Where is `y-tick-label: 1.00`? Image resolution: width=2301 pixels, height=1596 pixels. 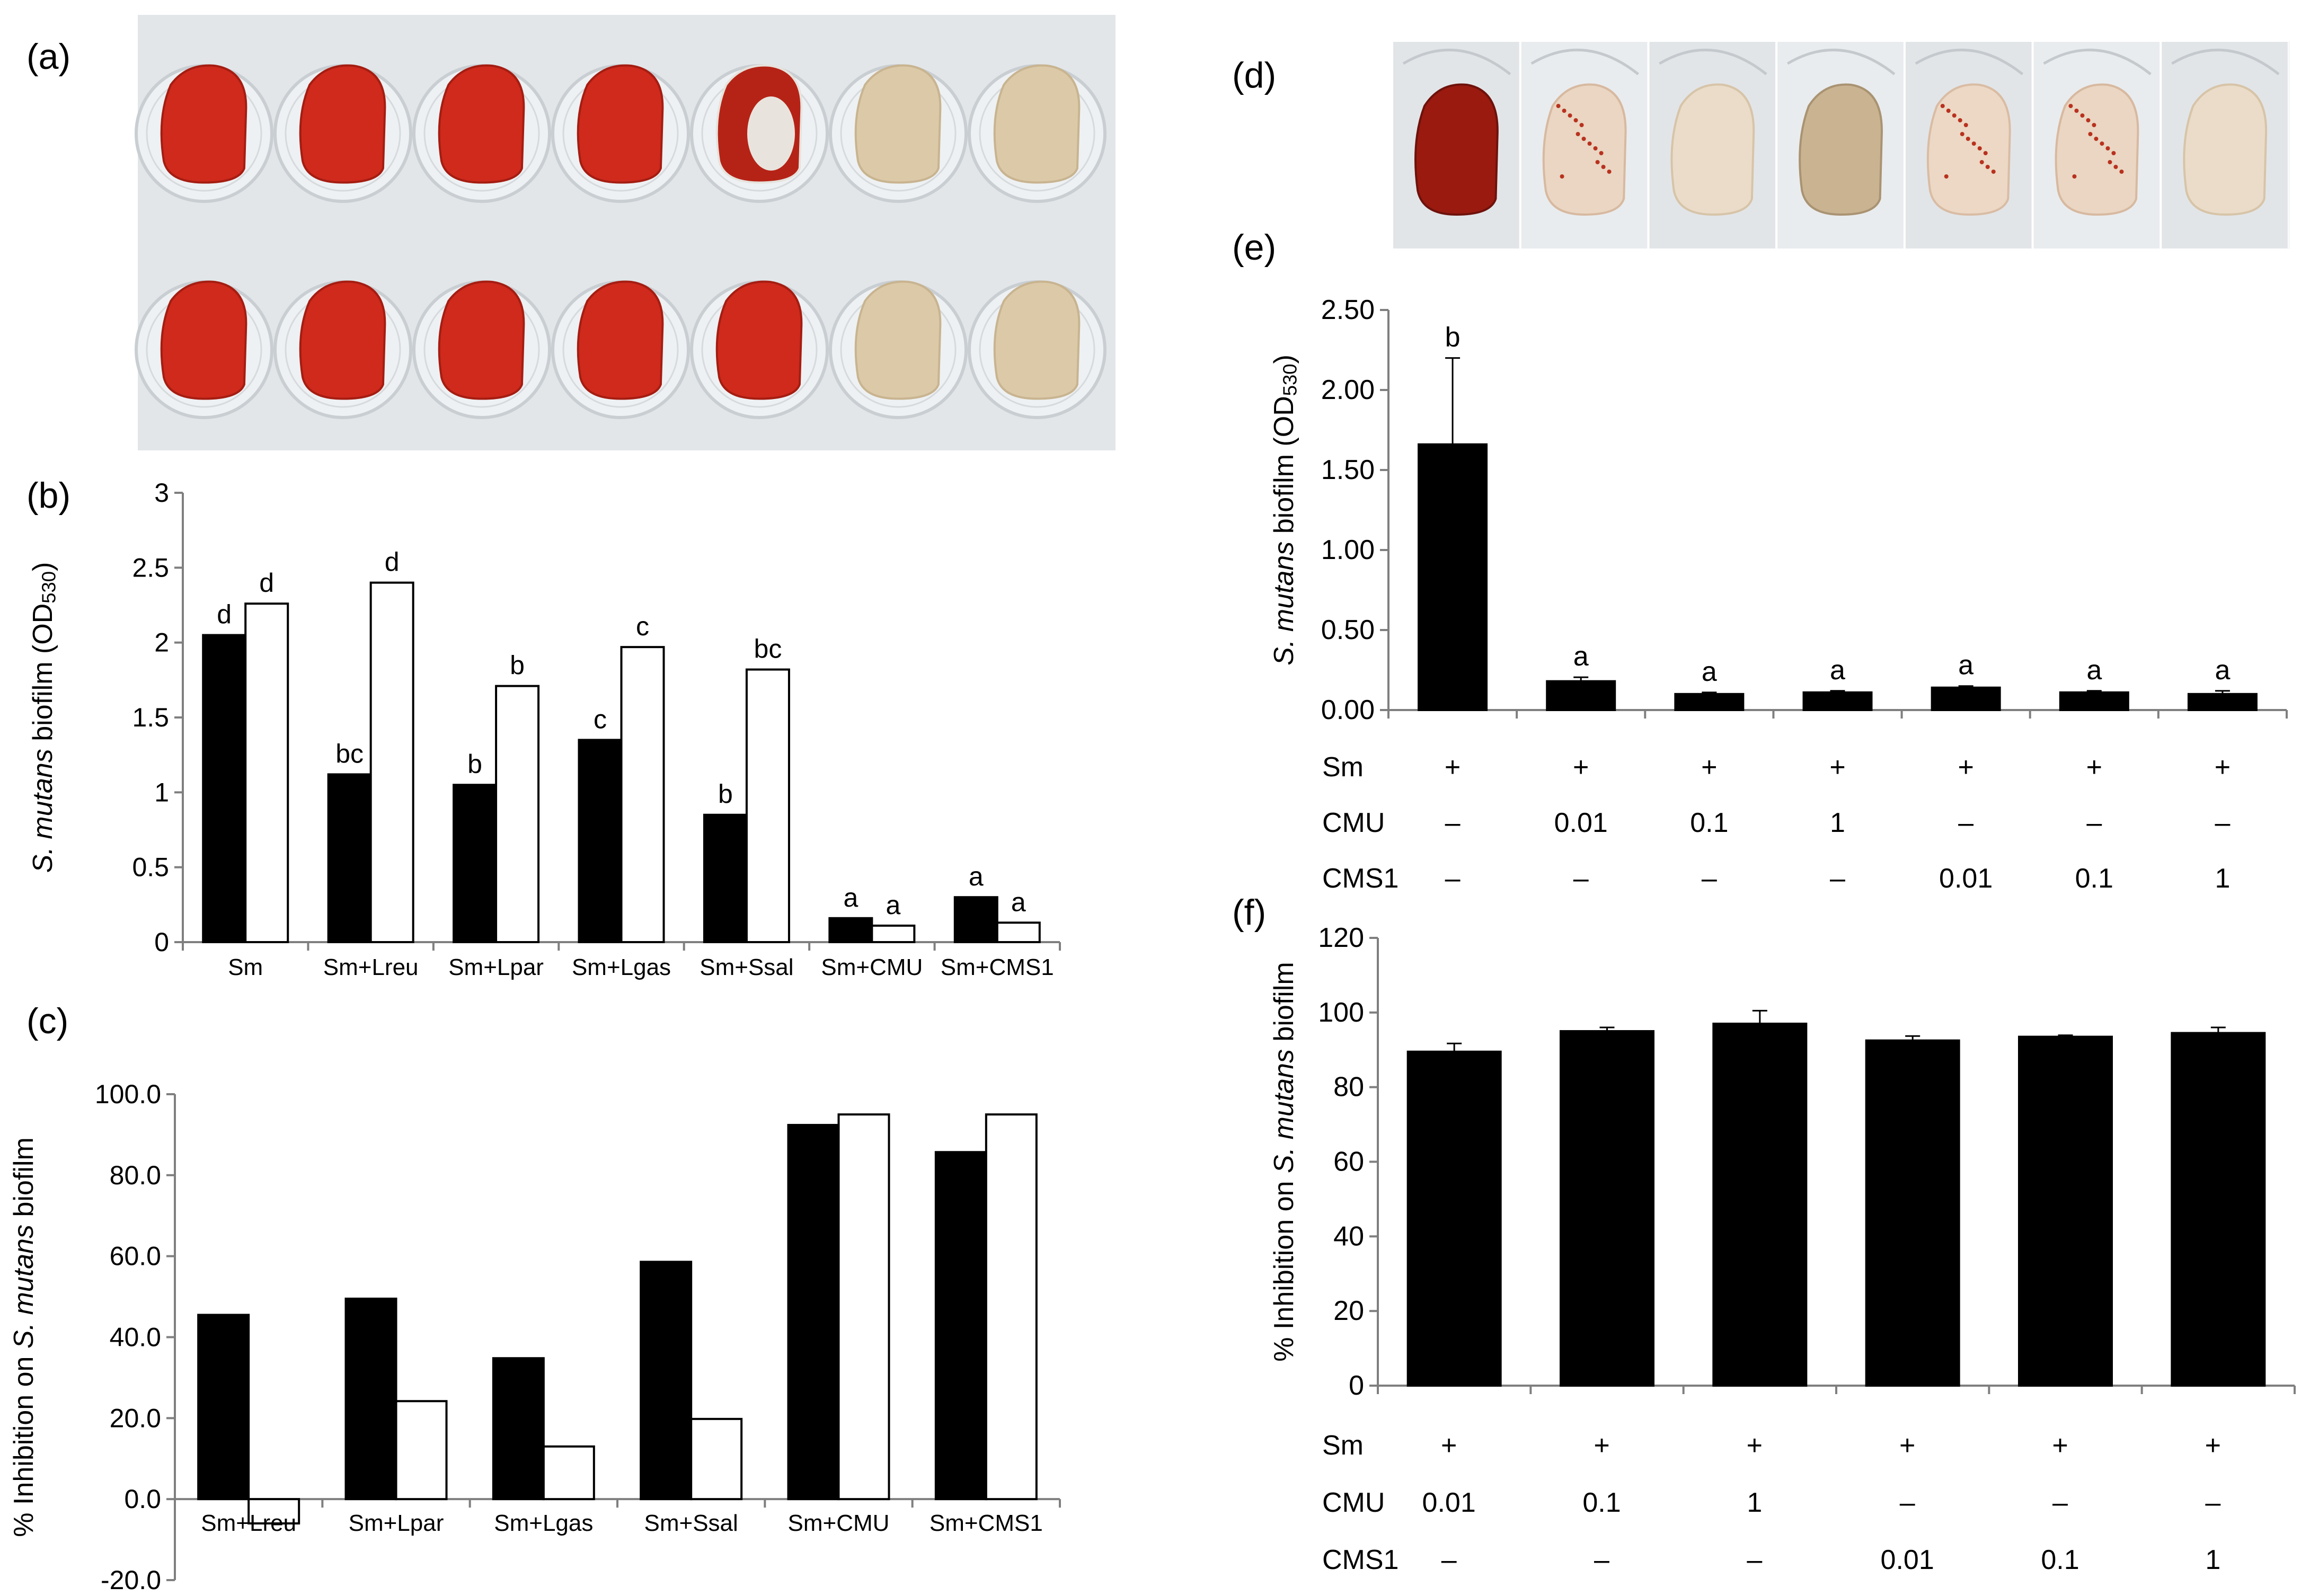 y-tick-label: 1.00 is located at coordinates (1348, 550).